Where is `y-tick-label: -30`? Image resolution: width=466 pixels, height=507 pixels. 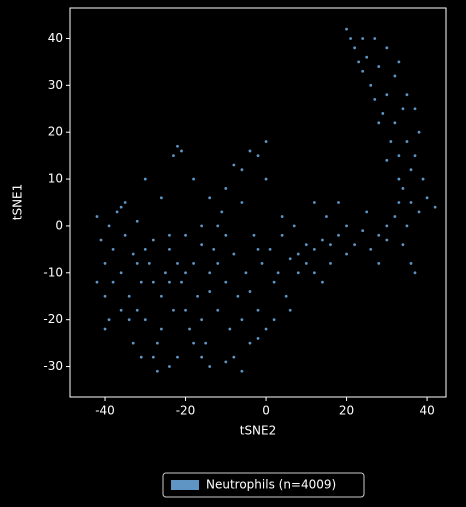
y-tick-label: -30 is located at coordinates (53, 366).